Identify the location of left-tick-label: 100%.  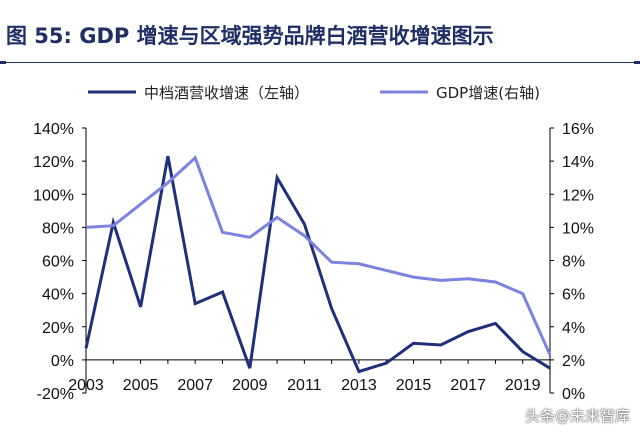
(53, 195).